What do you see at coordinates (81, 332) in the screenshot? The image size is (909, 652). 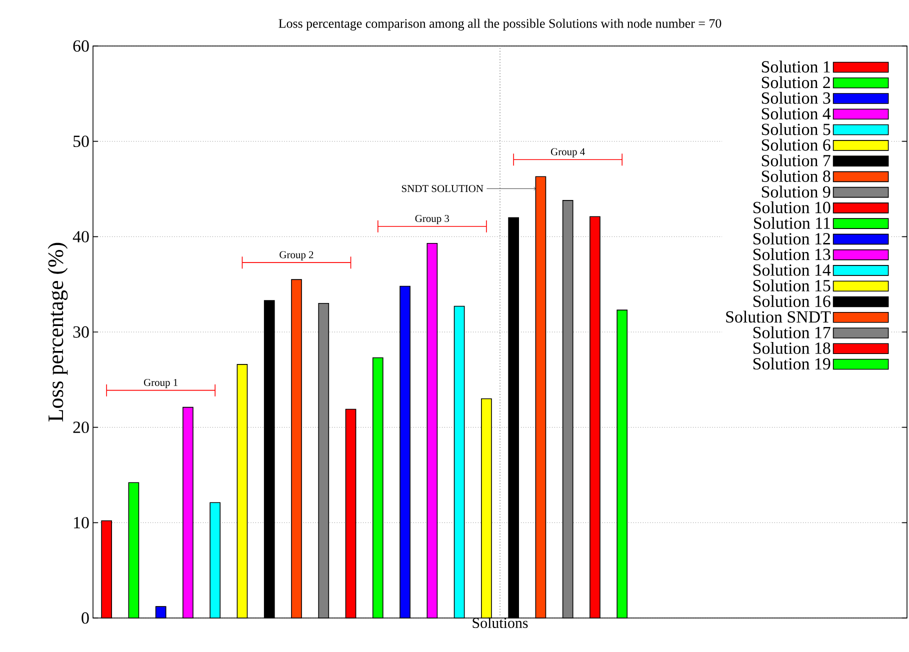 I see `y-tick-label: 30` at bounding box center [81, 332].